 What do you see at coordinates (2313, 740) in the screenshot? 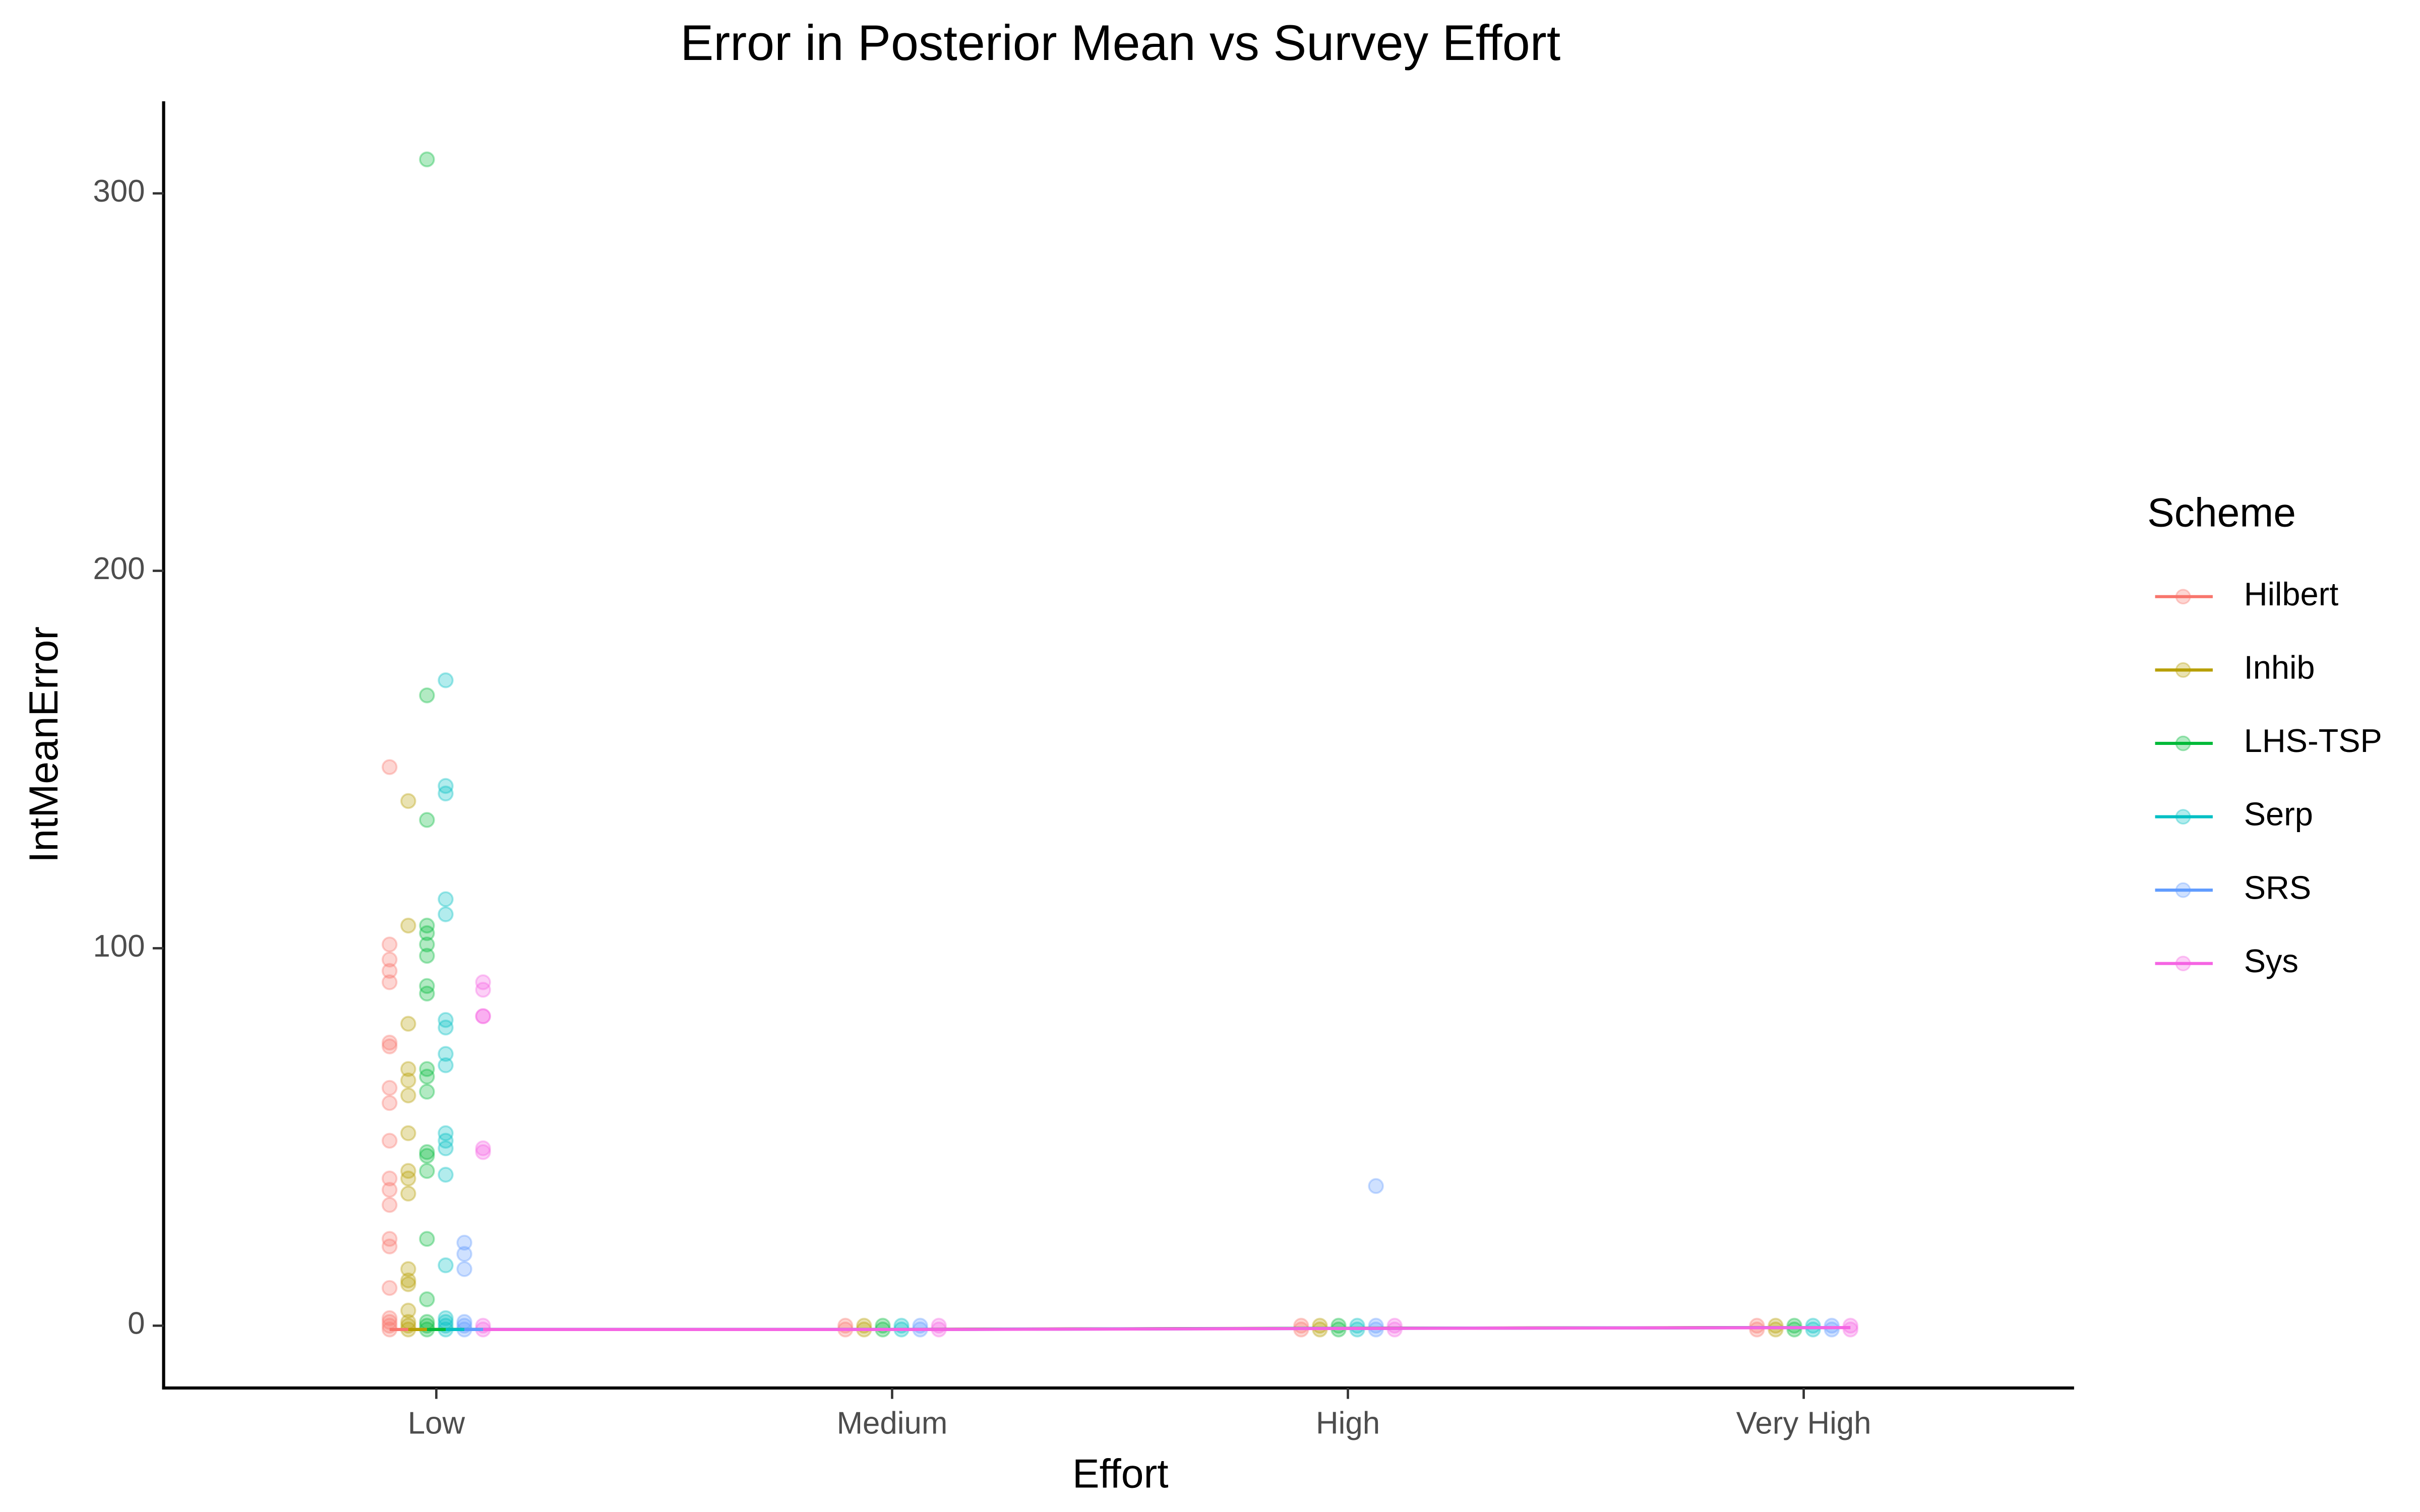
I see `legend-label: LHS-TSP` at bounding box center [2313, 740].